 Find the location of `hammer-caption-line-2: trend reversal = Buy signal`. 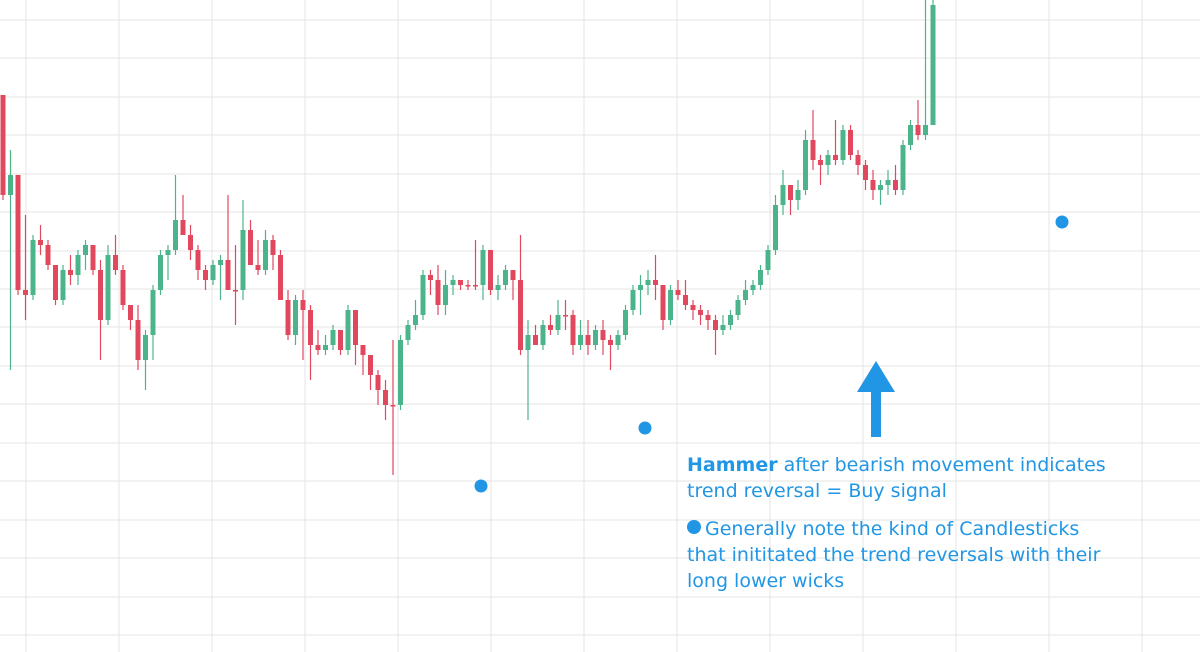

hammer-caption-line-2: trend reversal = Buy signal is located at coordinates (817, 491).